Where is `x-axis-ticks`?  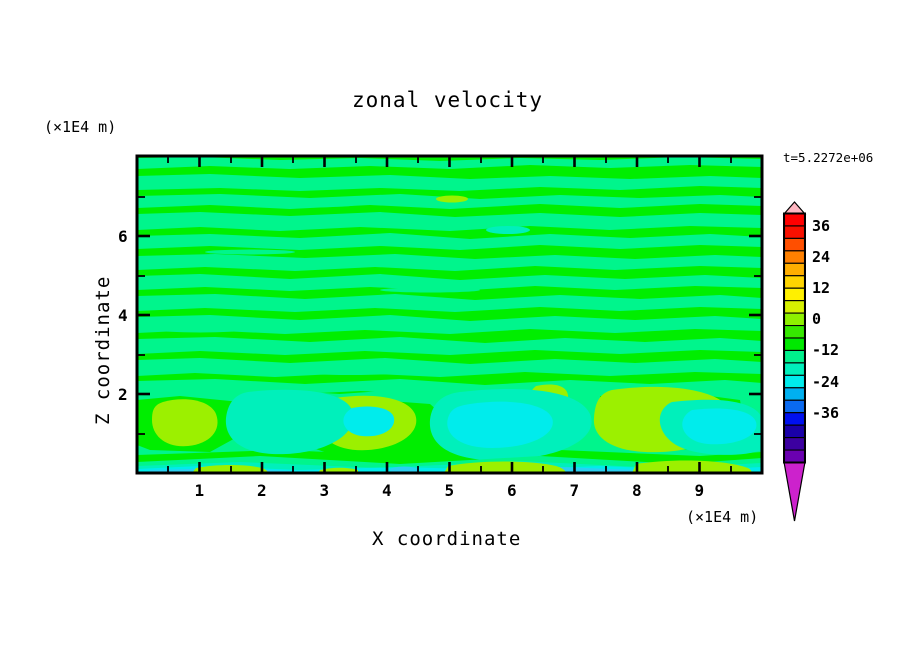 x-axis-ticks is located at coordinates (449, 467).